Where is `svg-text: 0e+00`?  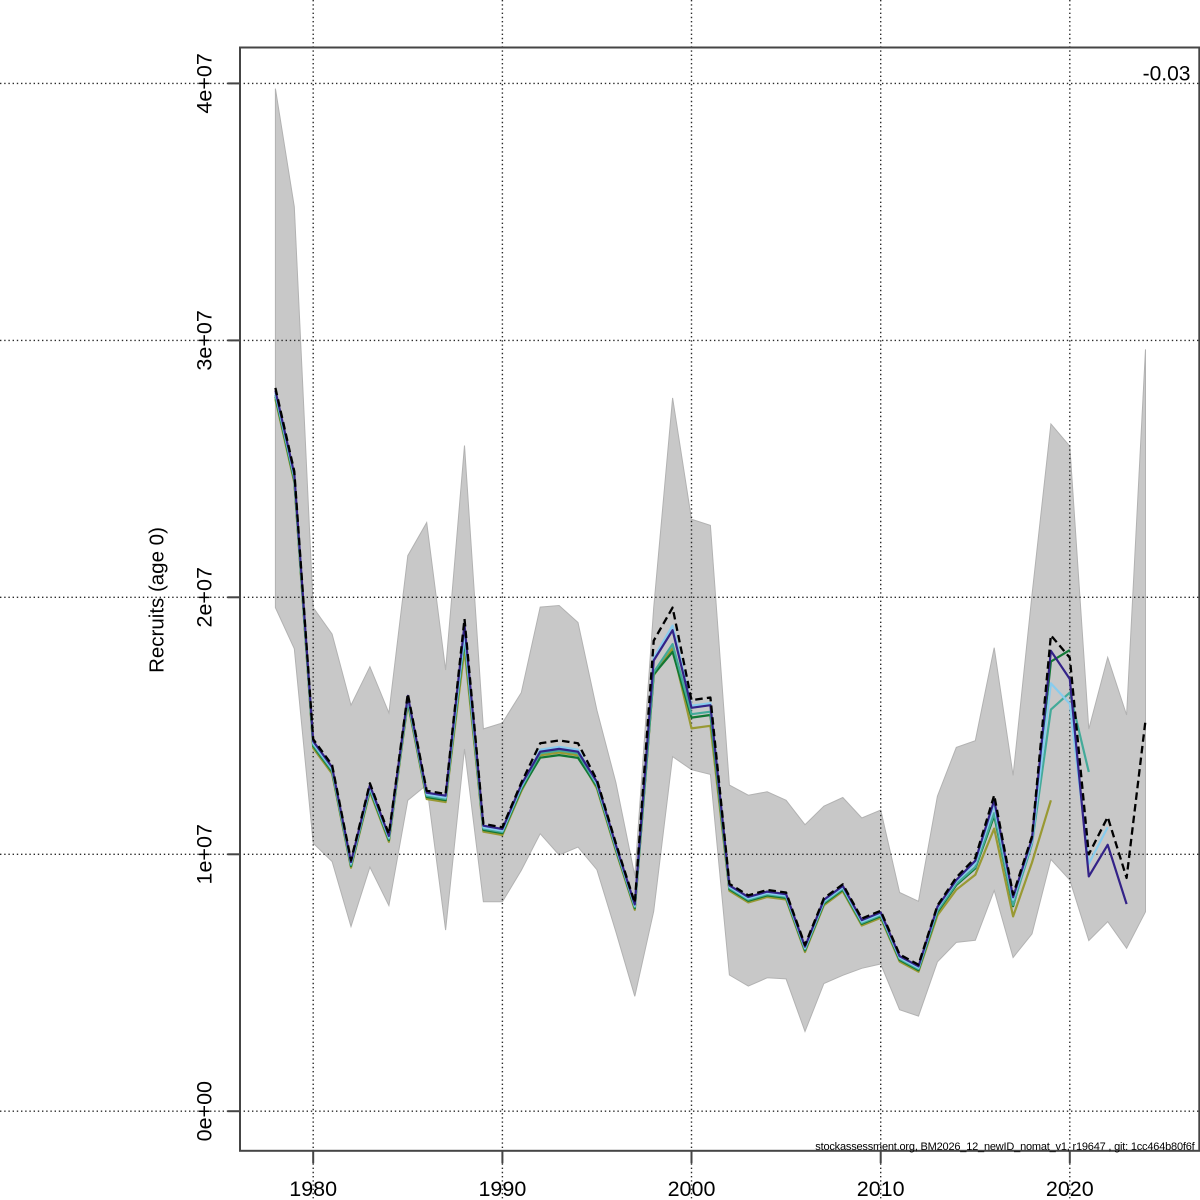 svg-text: 0e+00 is located at coordinates (205, 1111).